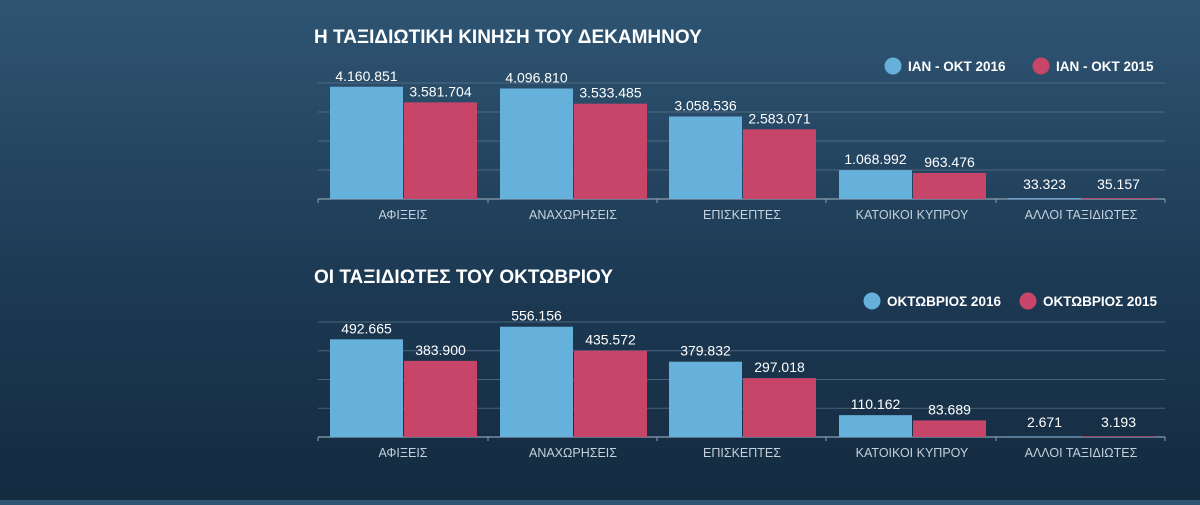  I want to click on data-label: 963.476, so click(949, 162).